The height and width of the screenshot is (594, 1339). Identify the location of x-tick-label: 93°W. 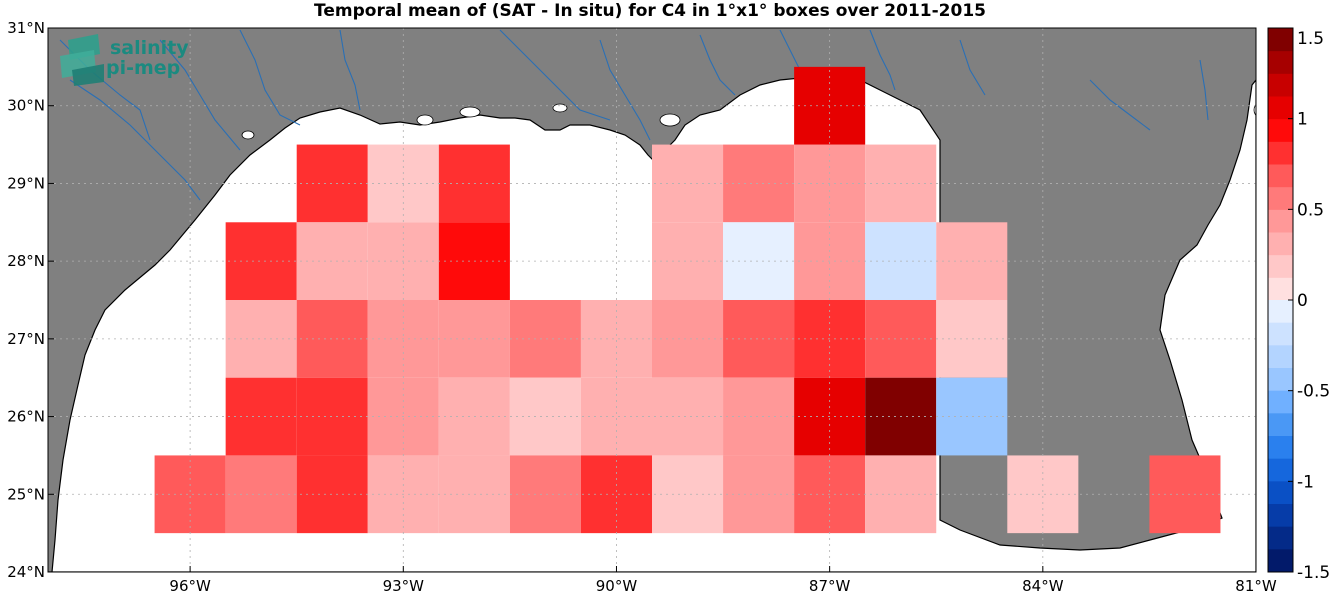
(404, 585).